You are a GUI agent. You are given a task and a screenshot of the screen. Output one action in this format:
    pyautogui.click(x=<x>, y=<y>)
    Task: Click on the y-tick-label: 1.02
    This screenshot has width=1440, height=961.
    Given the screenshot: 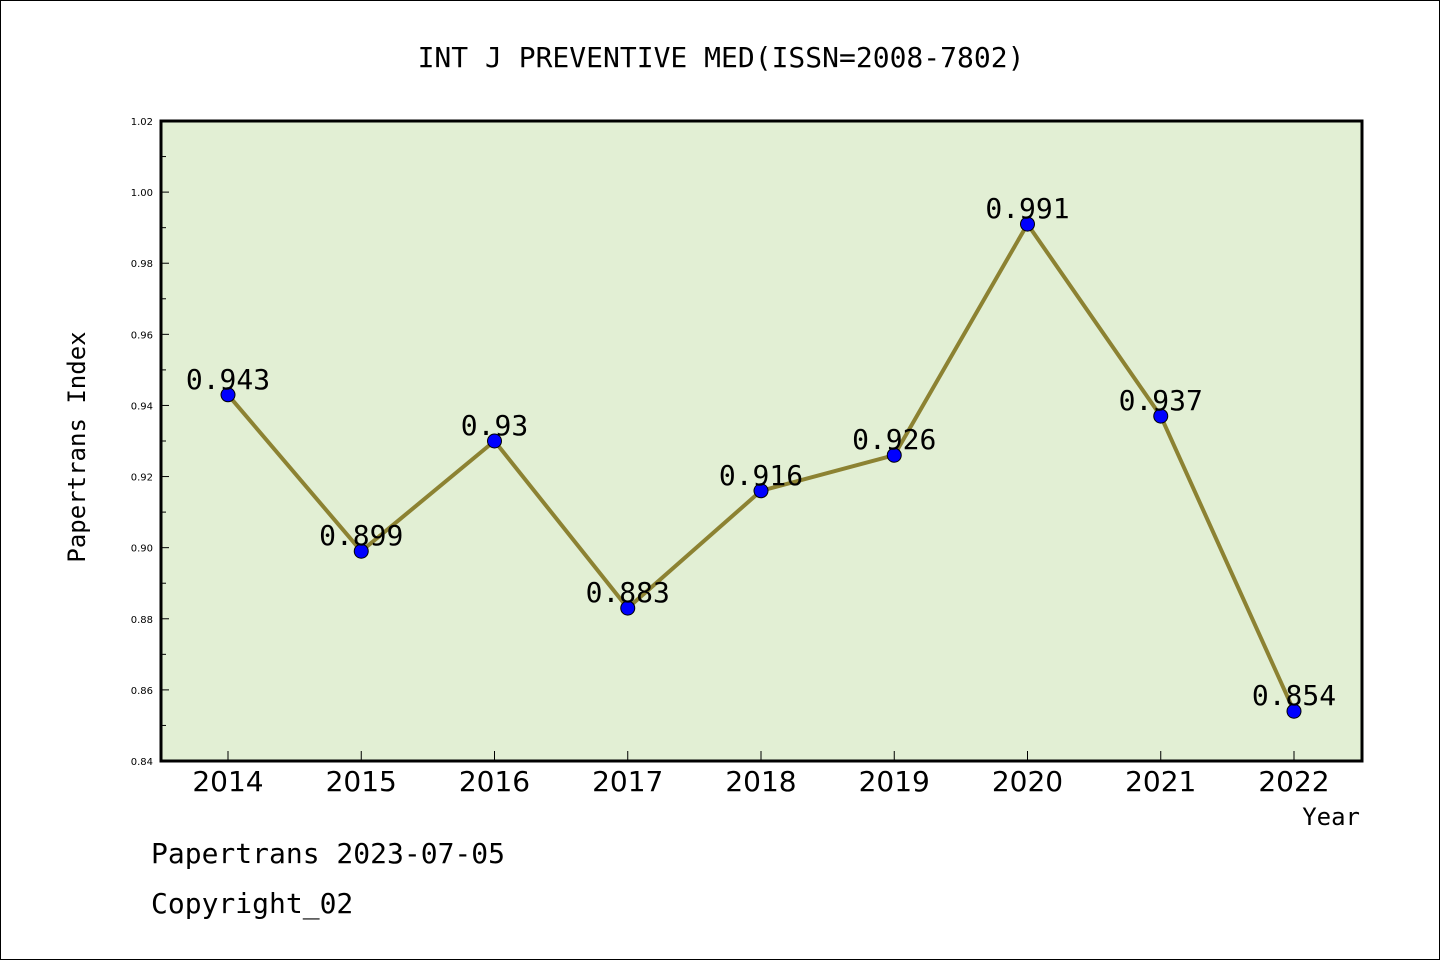 What is the action you would take?
    pyautogui.click(x=142, y=122)
    